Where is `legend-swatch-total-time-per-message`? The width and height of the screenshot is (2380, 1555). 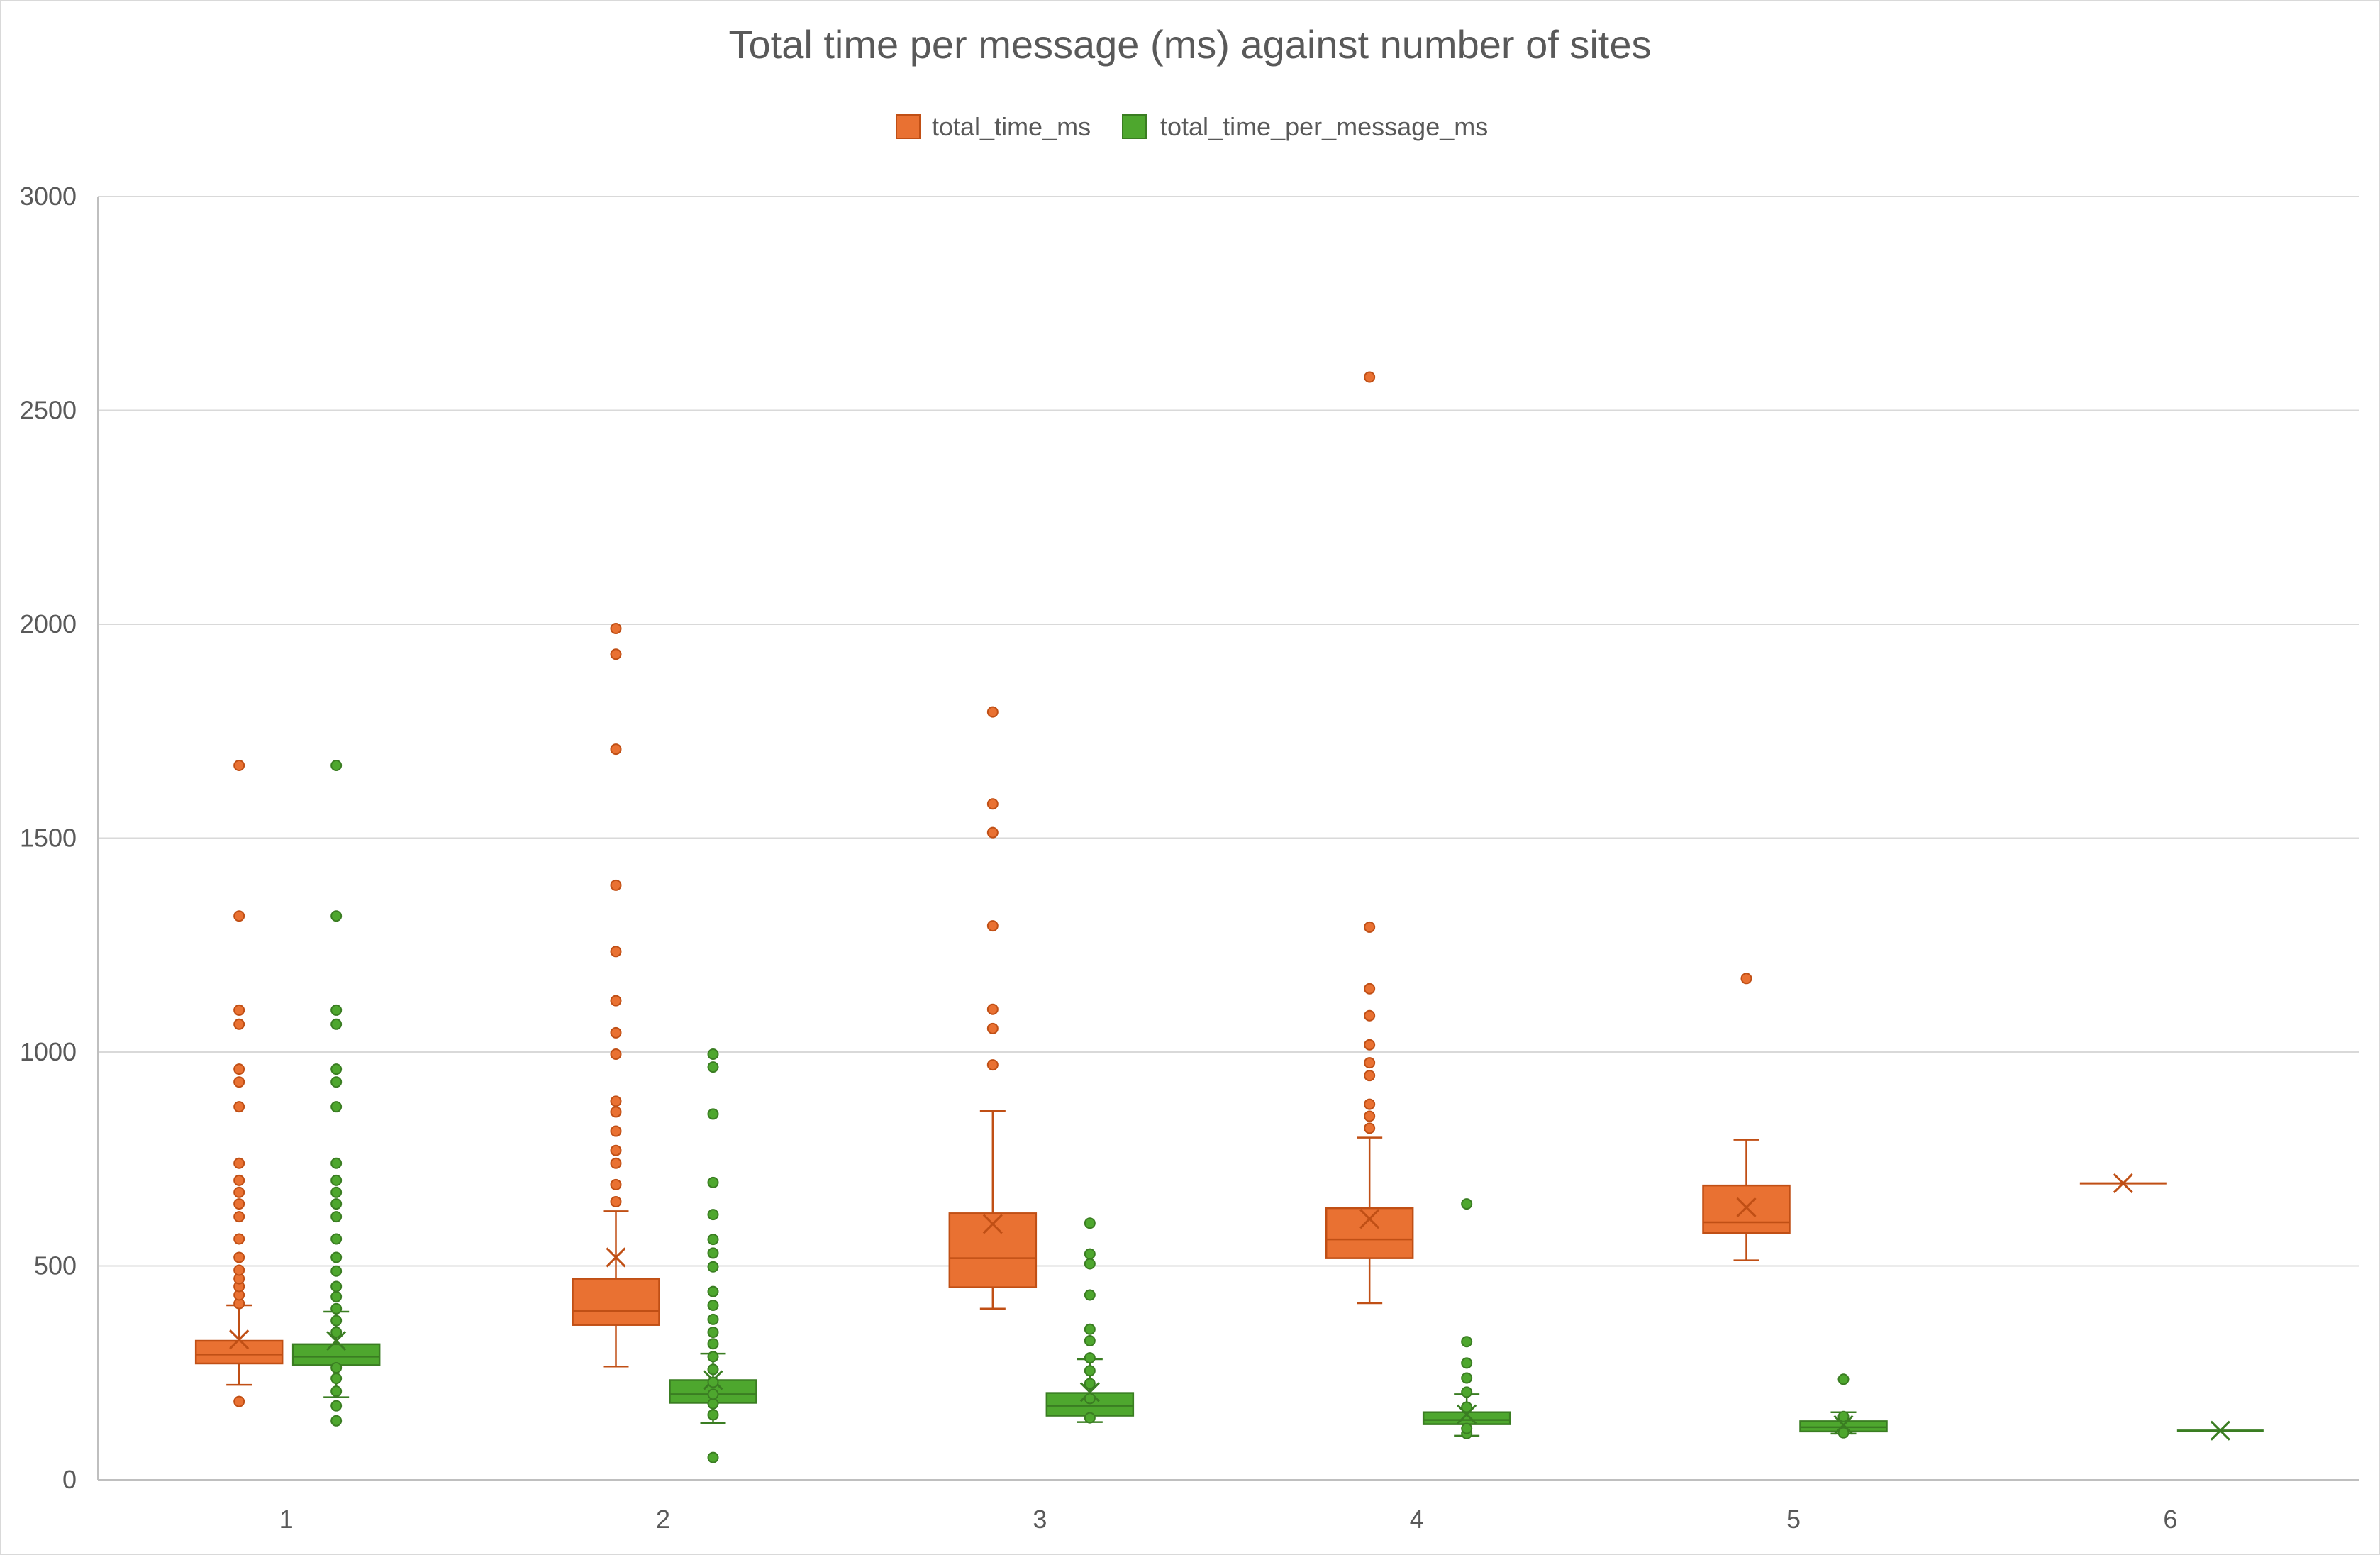
legend-swatch-total-time-per-message is located at coordinates (1134, 126).